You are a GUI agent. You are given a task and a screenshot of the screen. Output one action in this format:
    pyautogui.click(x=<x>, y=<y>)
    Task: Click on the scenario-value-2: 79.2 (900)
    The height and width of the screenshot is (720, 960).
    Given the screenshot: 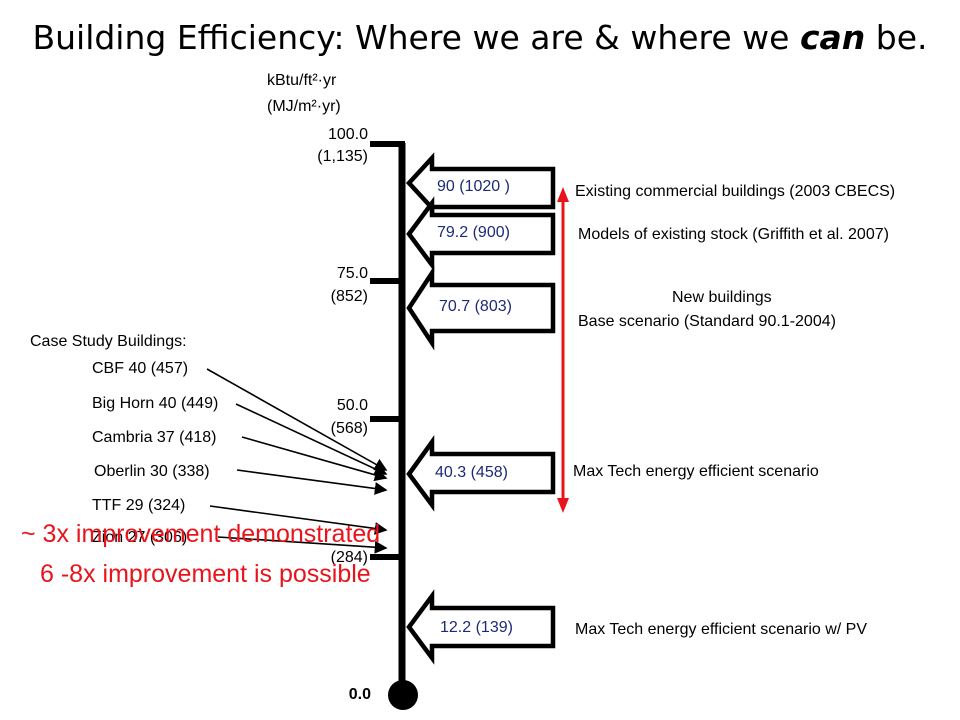 What is the action you would take?
    pyautogui.click(x=473, y=232)
    